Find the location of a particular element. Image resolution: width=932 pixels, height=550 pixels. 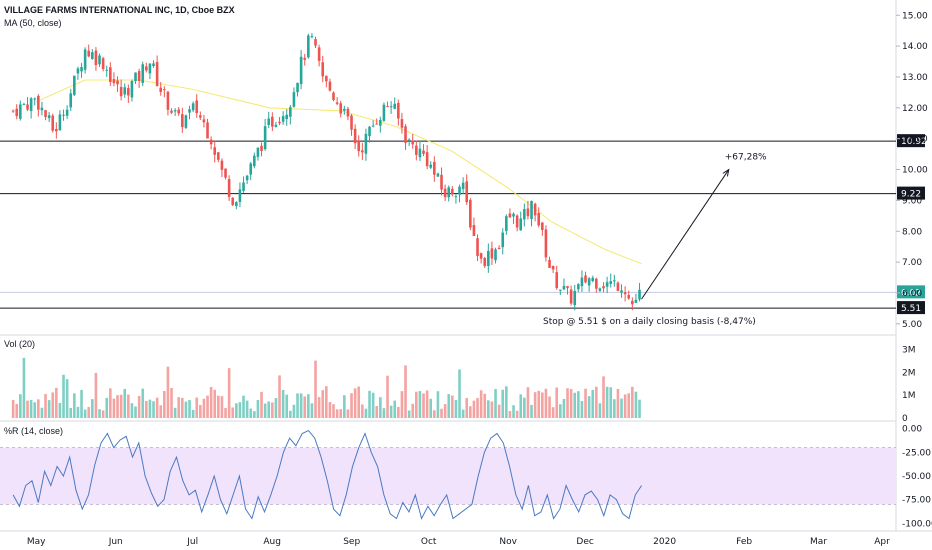

level-flag-label: 9.22 is located at coordinates (911, 195).